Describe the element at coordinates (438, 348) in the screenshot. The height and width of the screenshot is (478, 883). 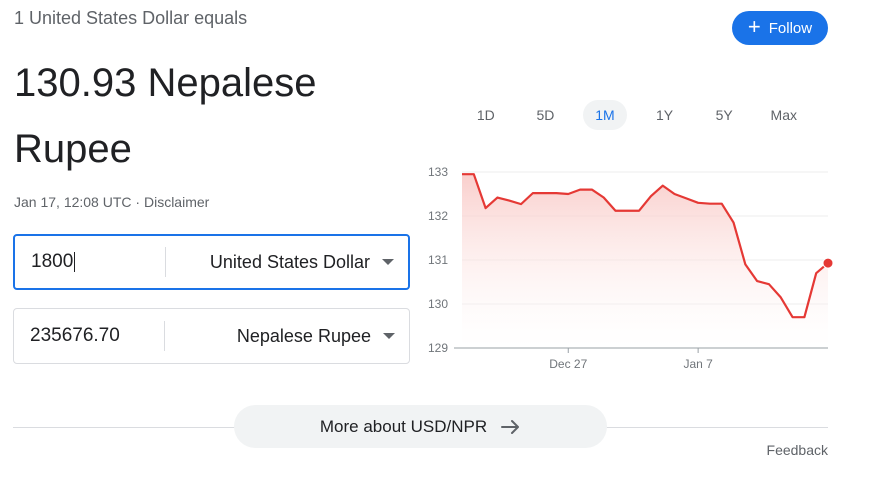
I see `y-tick-label: 129` at that location.